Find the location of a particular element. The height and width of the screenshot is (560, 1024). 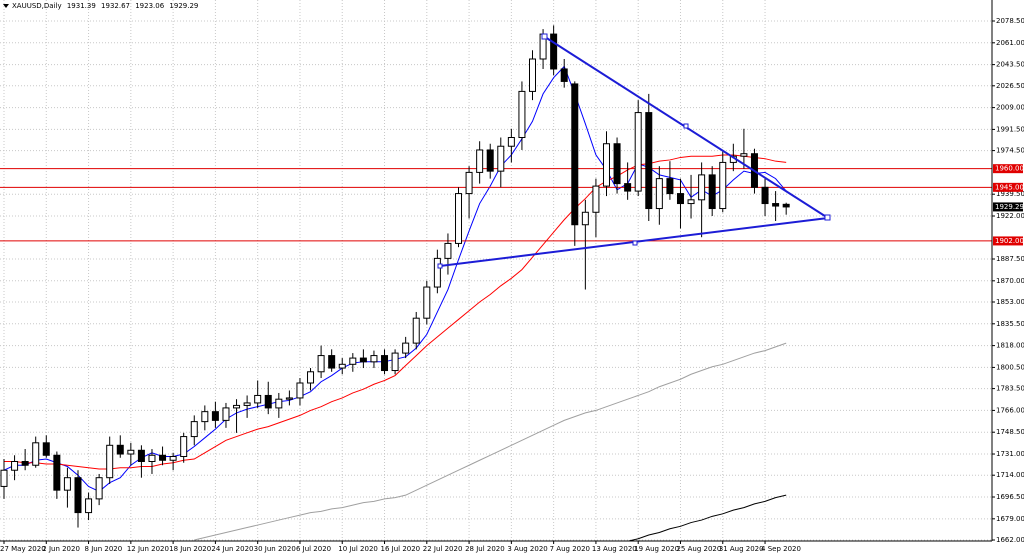

x-tick-label: 12 Jun 2020 is located at coordinates (148, 549).